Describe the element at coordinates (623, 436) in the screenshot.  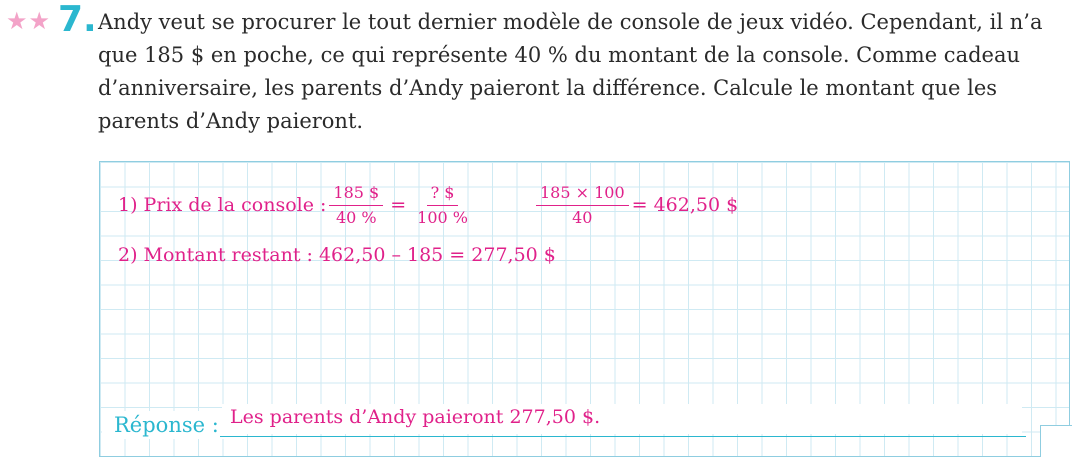
I see `answer-underline` at that location.